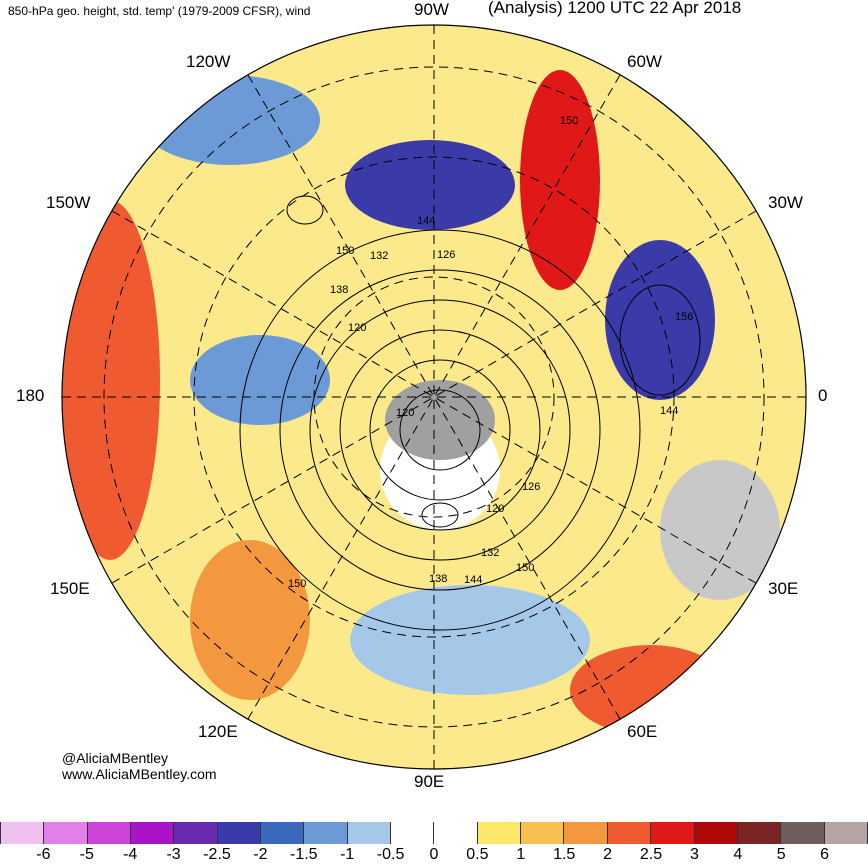  I want to click on colorbar-tick-label: 1, so click(521, 854).